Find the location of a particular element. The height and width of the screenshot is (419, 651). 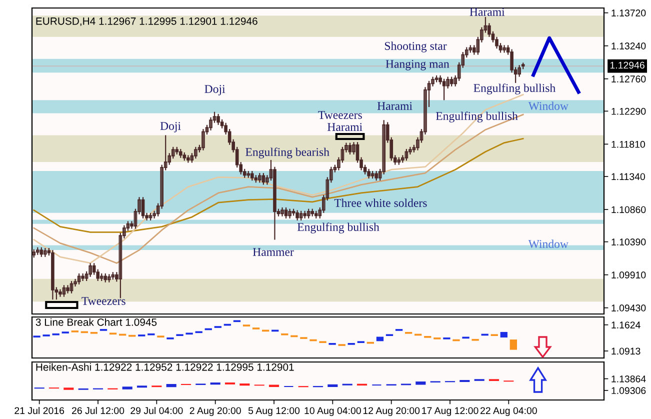

text: EURUSD,H4 1.12967 1.12995 1.12901 1.12946 is located at coordinates (147, 21).